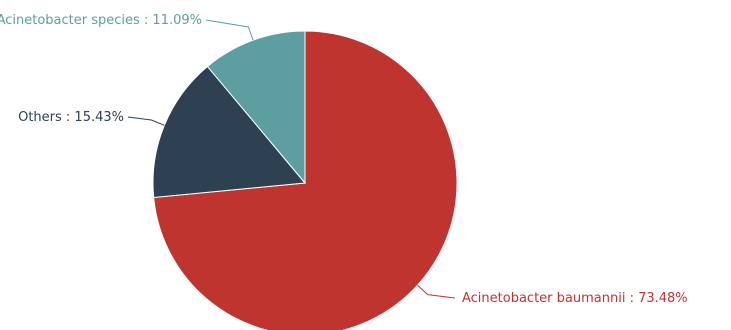  Describe the element at coordinates (71, 117) in the screenshot. I see `slice-label-others: Others : 15.43%` at that location.